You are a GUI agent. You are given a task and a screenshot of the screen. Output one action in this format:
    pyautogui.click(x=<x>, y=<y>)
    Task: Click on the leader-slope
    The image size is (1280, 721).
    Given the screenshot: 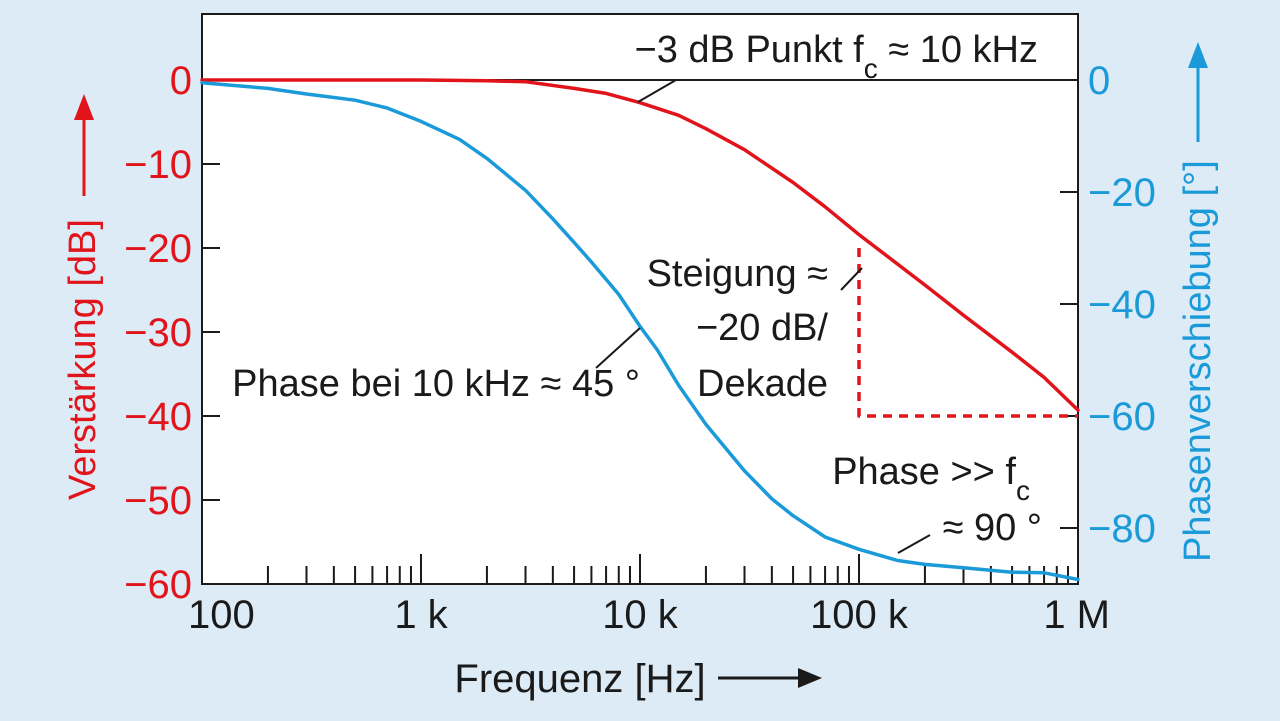 What is the action you would take?
    pyautogui.click(x=851, y=279)
    